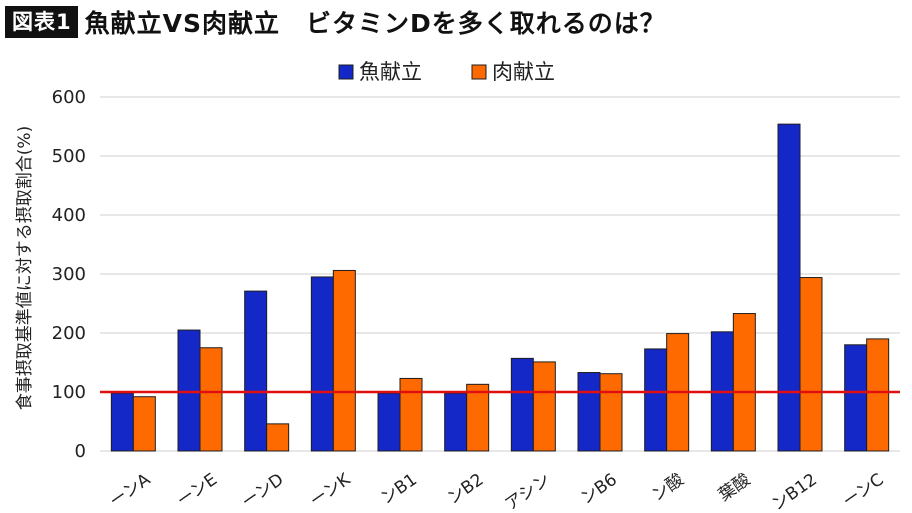 This screenshot has width=912, height=513. What do you see at coordinates (69, 156) in the screenshot?
I see `y-tick-label: 500` at bounding box center [69, 156].